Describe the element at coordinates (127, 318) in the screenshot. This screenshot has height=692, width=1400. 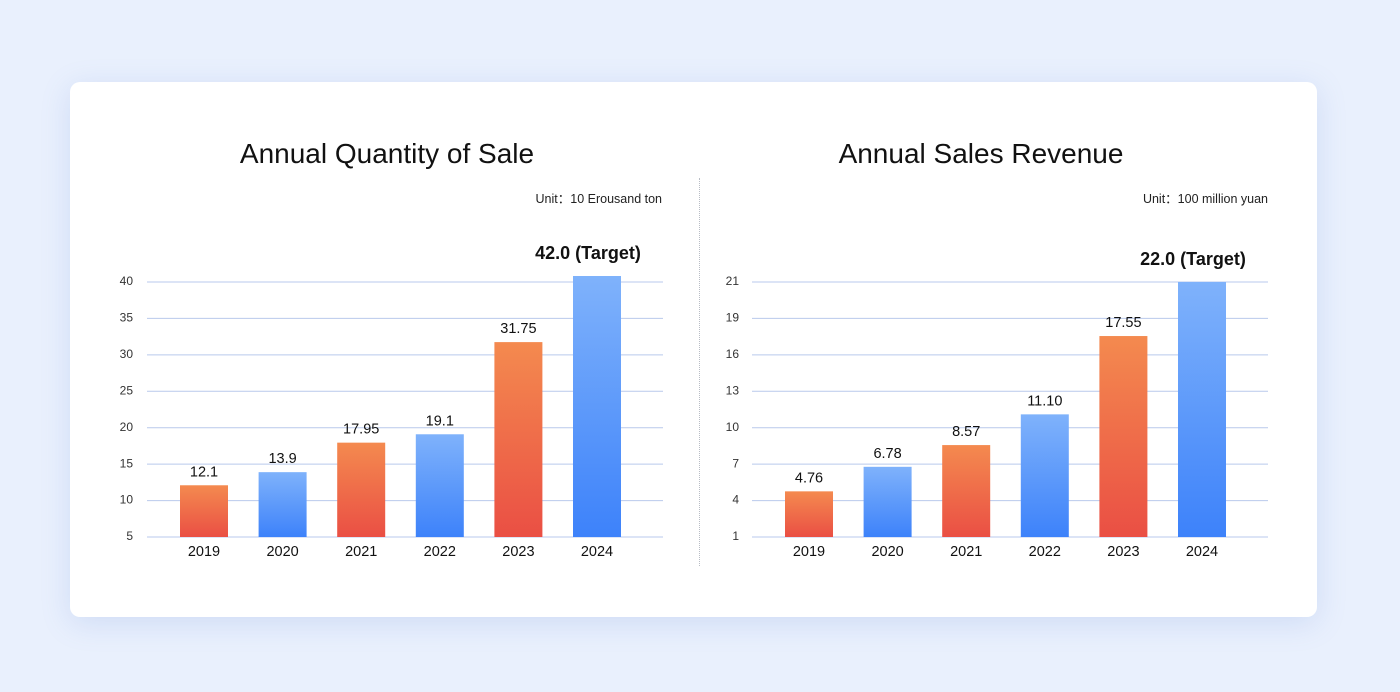
I see `y-tick-label: 35` at that location.